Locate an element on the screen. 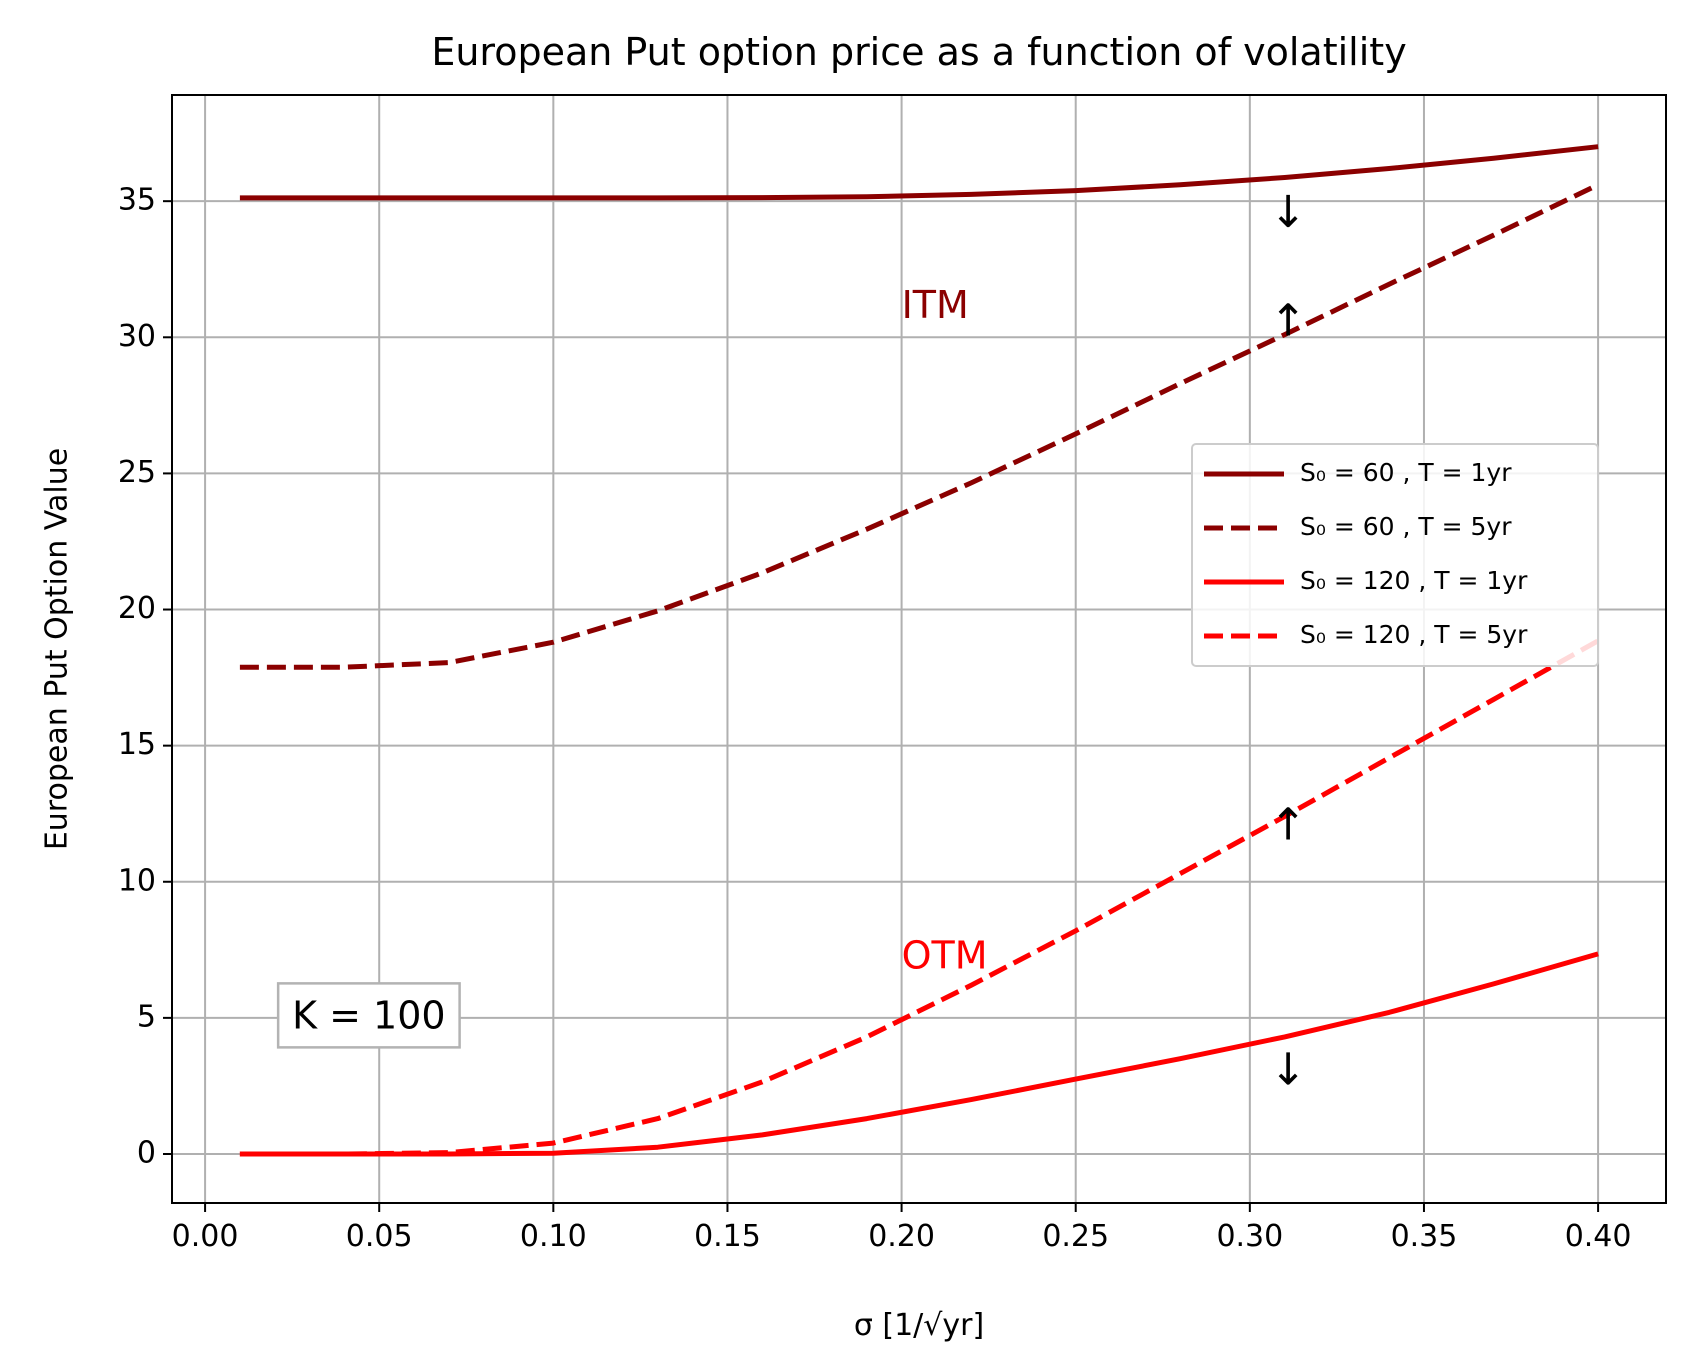 The image size is (1688, 1372). k-annotation-text: K = 100 is located at coordinates (368, 1015).